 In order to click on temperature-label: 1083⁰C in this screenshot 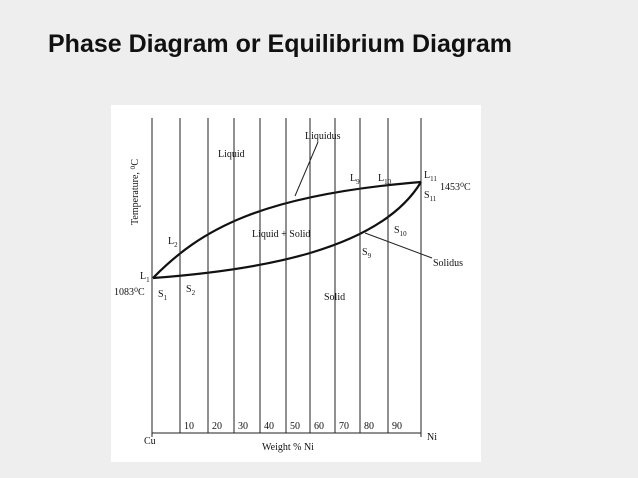, I will do `click(129, 292)`.